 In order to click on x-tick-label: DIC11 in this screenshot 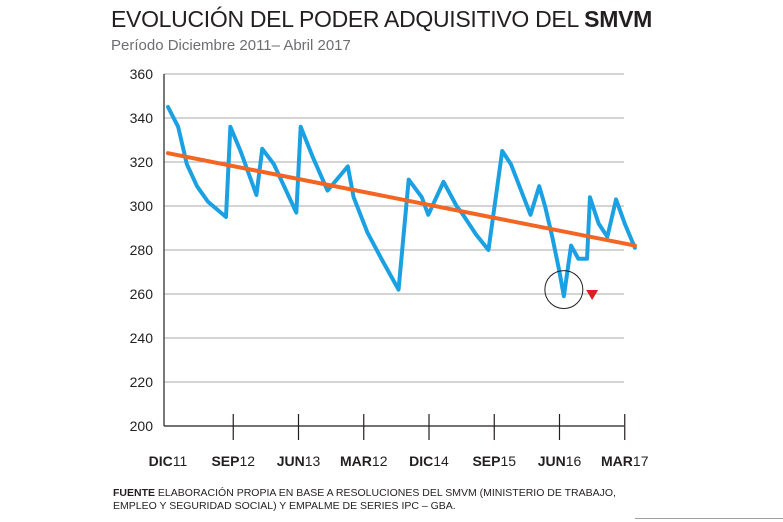, I will do `click(168, 461)`.